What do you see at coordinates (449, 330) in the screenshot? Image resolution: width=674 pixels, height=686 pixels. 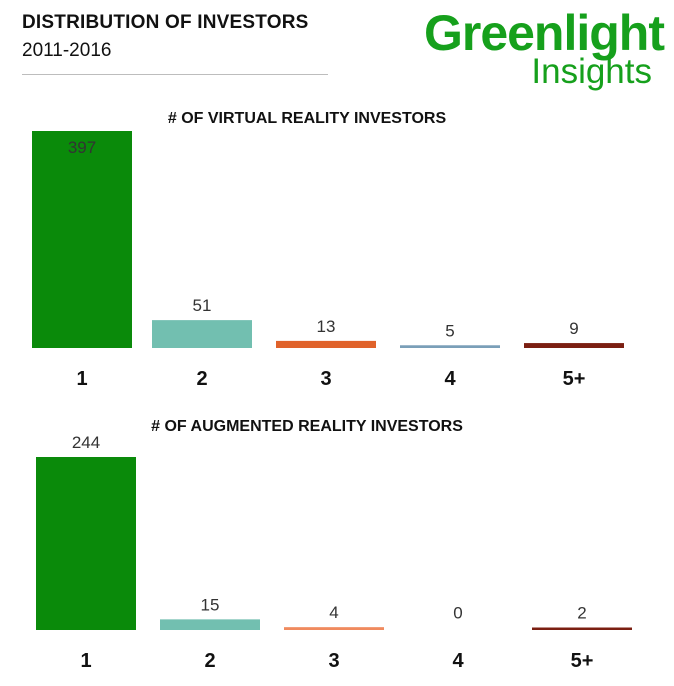 I see `vr-value-label-4: 5` at bounding box center [449, 330].